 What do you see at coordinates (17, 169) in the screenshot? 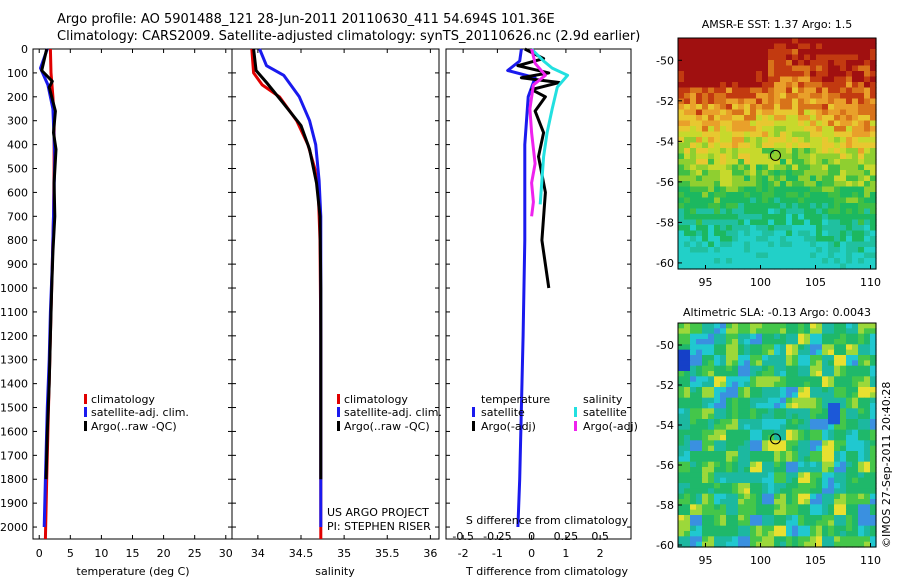
I see `y-tick-label: 500` at bounding box center [17, 169].